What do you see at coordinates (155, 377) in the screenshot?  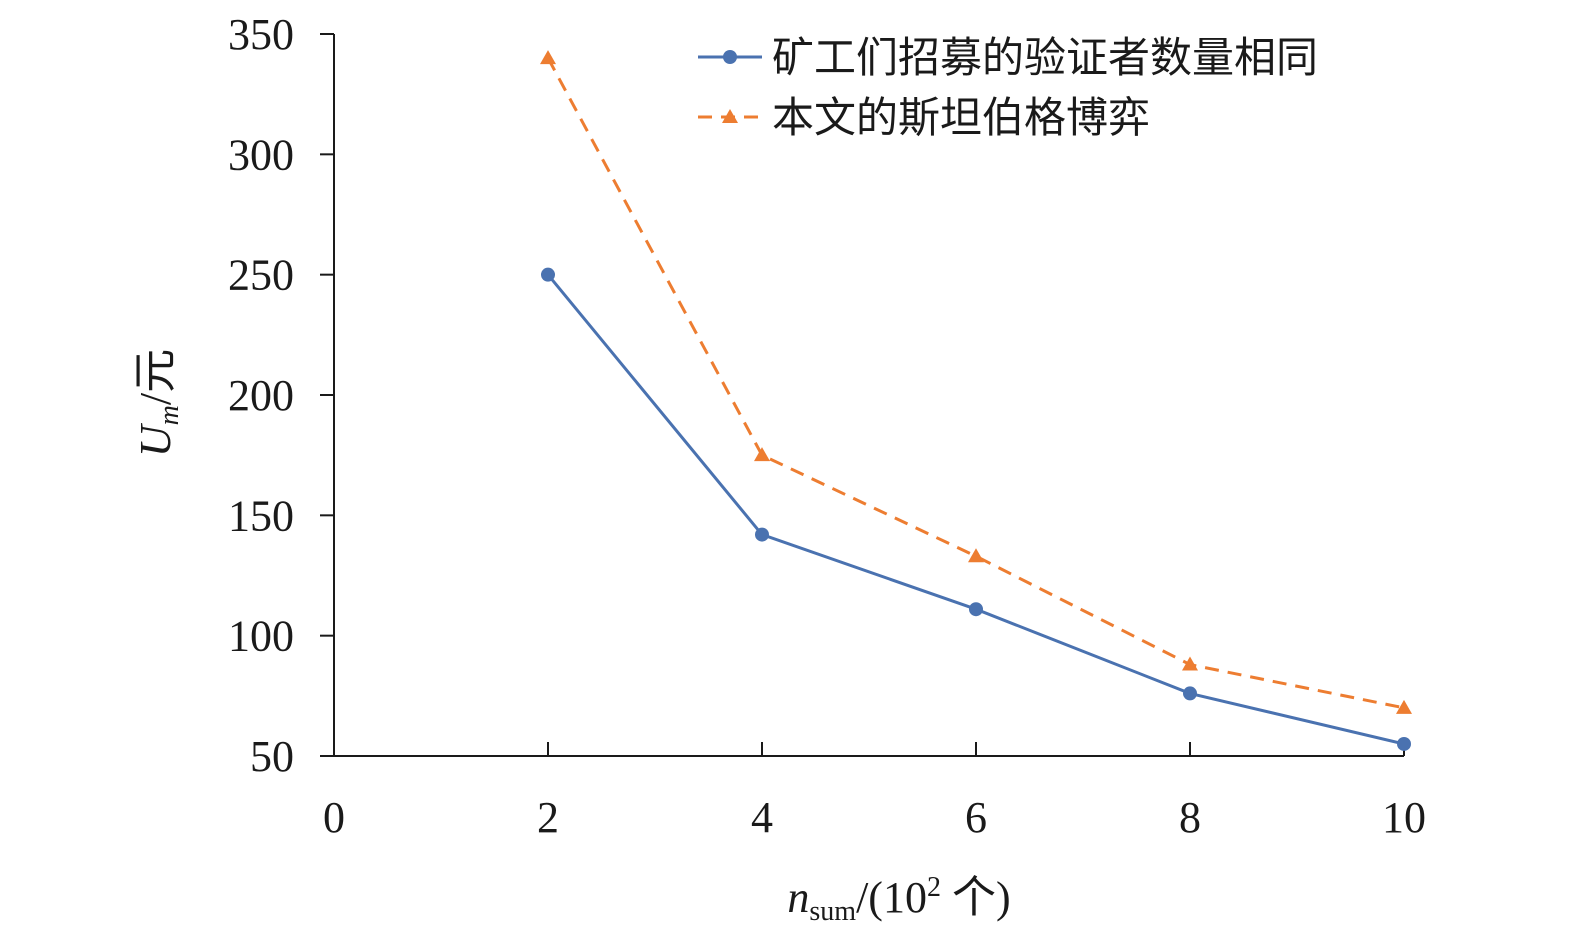 I see `y-axis-unit: /元` at bounding box center [155, 377].